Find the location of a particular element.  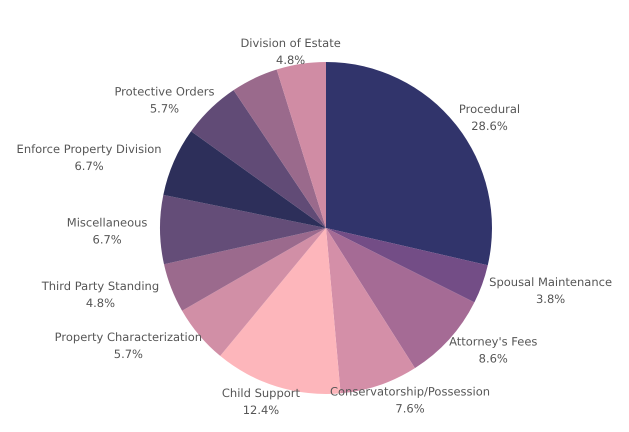

data-label: 12.4% is located at coordinates (261, 409).